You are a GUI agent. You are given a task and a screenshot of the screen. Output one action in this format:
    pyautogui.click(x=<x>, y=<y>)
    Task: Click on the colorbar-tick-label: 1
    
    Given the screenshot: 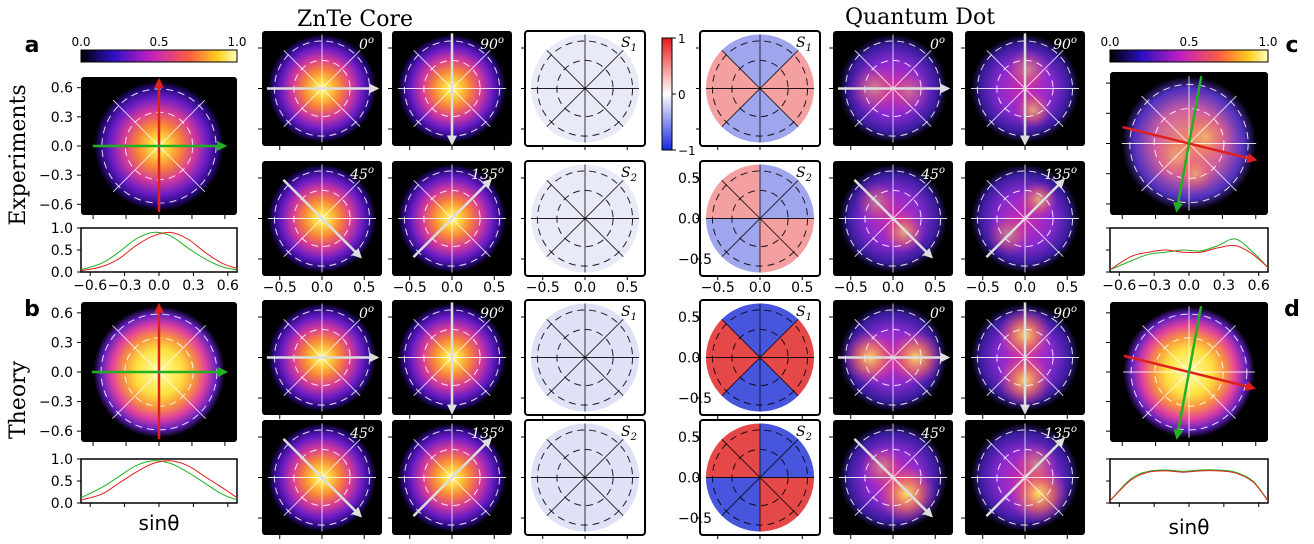 What is the action you would take?
    pyautogui.click(x=682, y=39)
    